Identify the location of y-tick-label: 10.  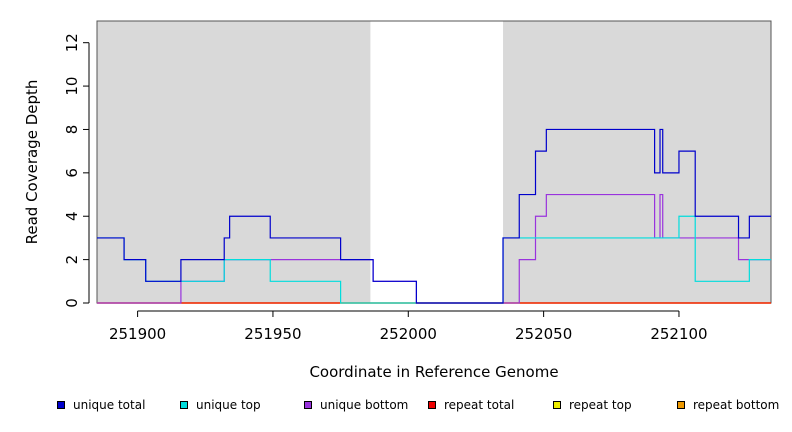
(72, 86).